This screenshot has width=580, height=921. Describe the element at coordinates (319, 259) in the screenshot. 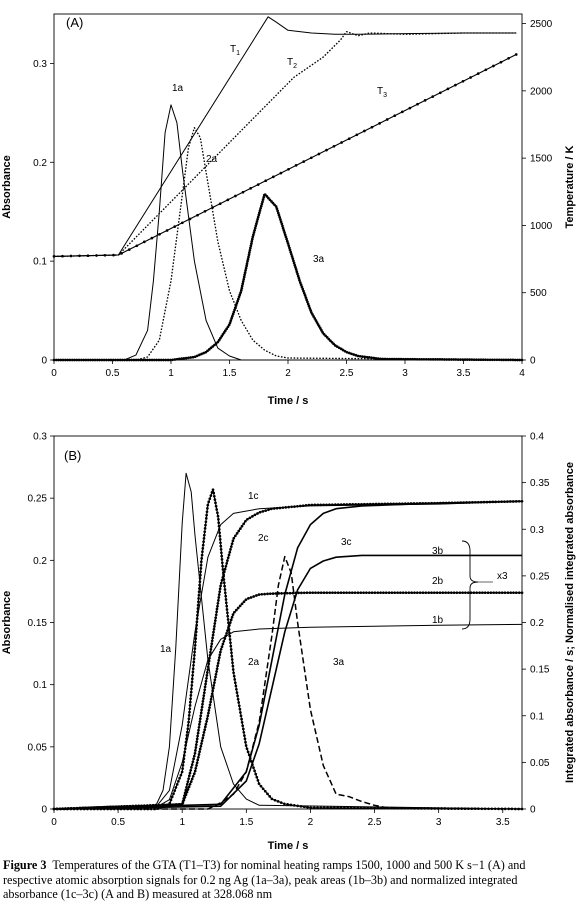

I see `annotation-3a: 3a` at that location.